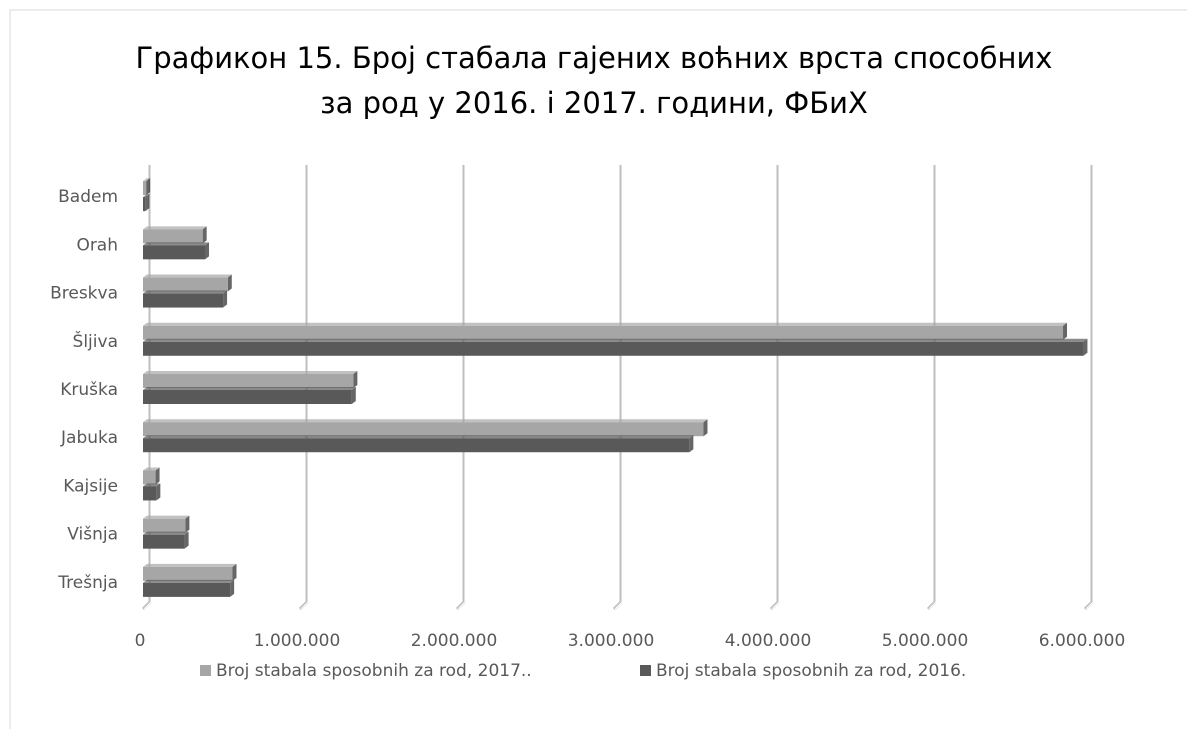 This screenshot has height=729, width=1187. What do you see at coordinates (140, 641) in the screenshot?
I see `x-tick-label: 0` at bounding box center [140, 641].